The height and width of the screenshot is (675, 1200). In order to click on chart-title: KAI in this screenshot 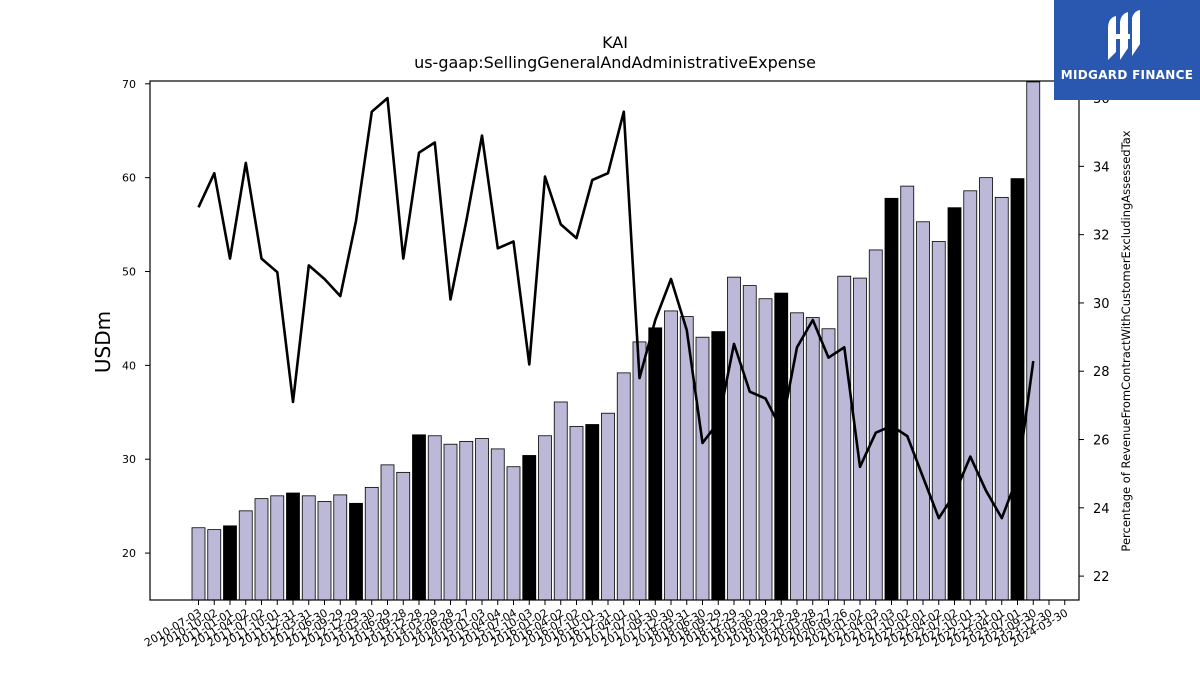, I will do `click(615, 42)`.